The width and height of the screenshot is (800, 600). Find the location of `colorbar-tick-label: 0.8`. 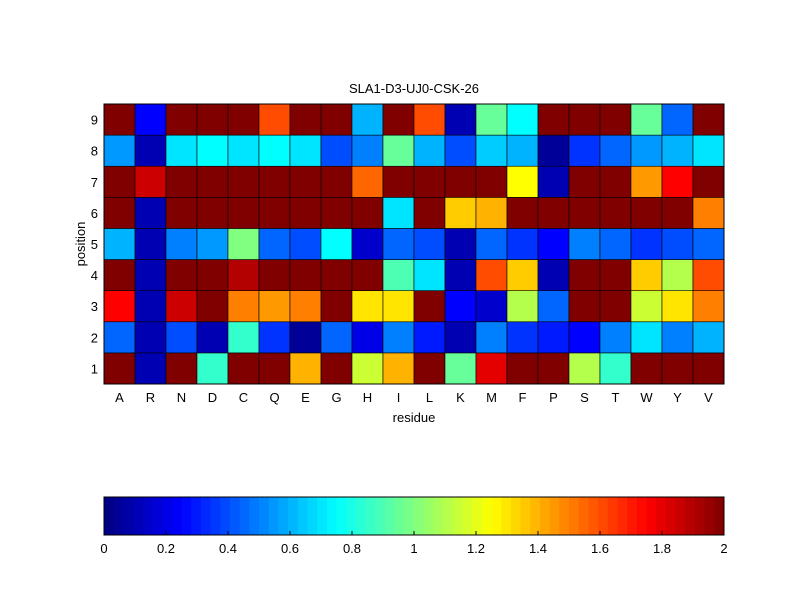

colorbar-tick-label: 0.8 is located at coordinates (352, 548).